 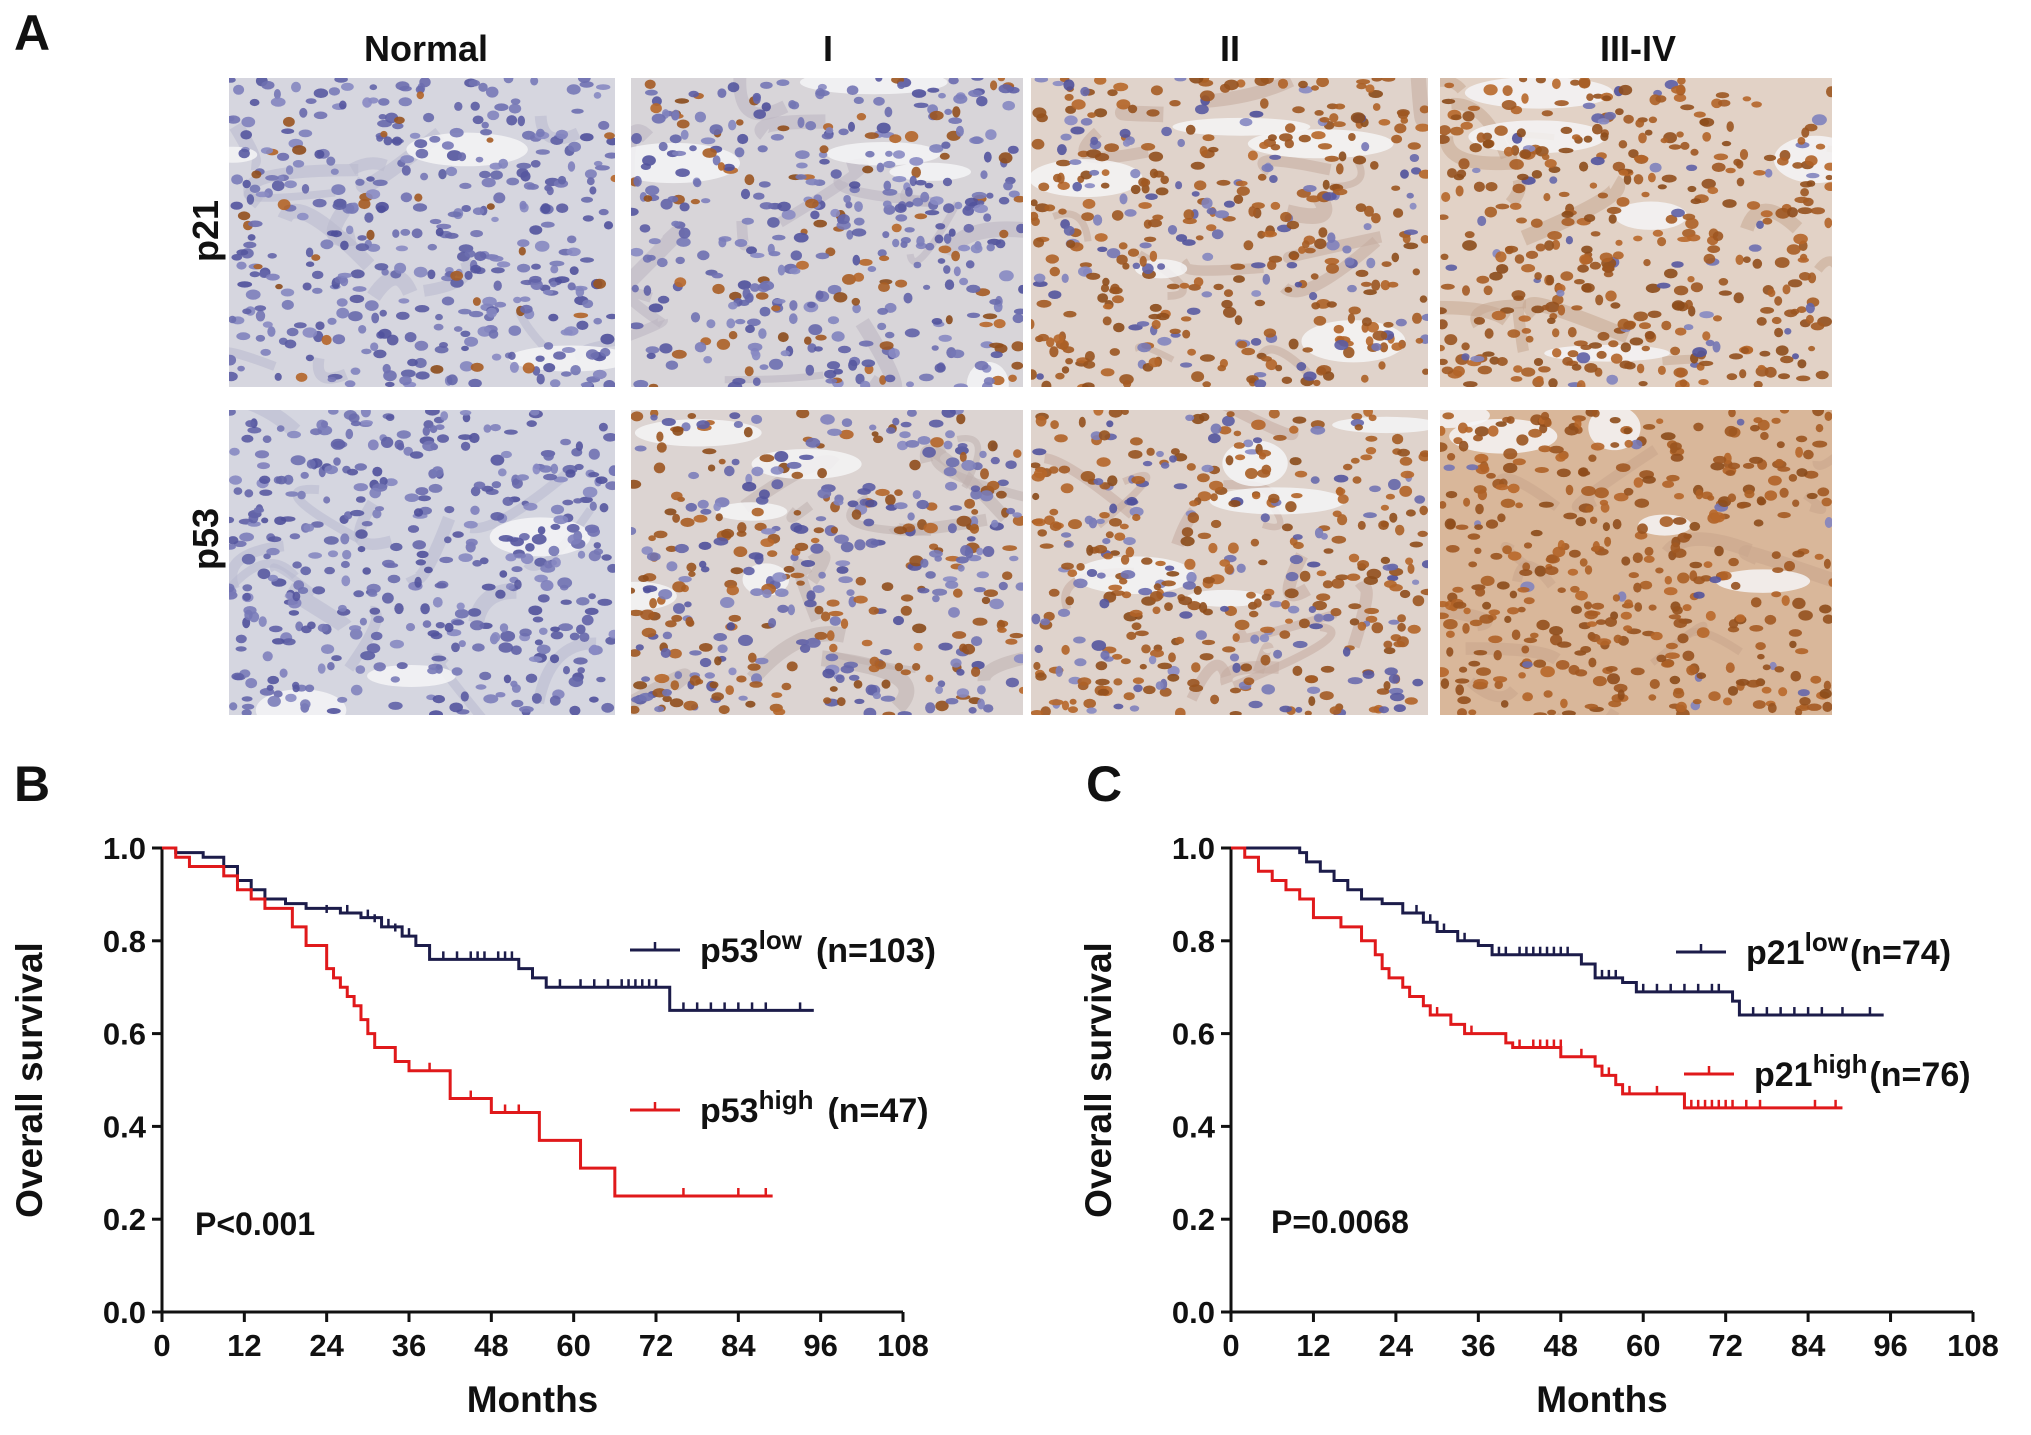 What do you see at coordinates (1637, 48) in the screenshot?
I see `column-title-stage-iii-iv: III-IV` at bounding box center [1637, 48].